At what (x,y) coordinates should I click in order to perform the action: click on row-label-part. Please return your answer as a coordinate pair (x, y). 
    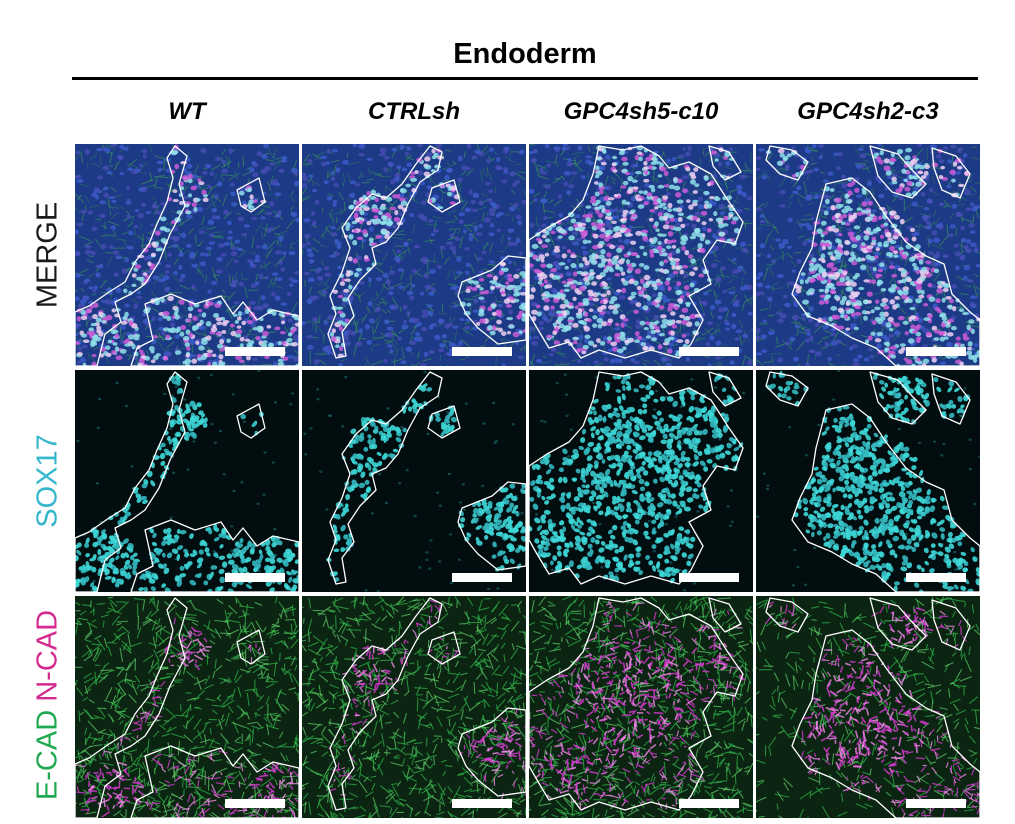
    Looking at the image, I should click on (48, 706).